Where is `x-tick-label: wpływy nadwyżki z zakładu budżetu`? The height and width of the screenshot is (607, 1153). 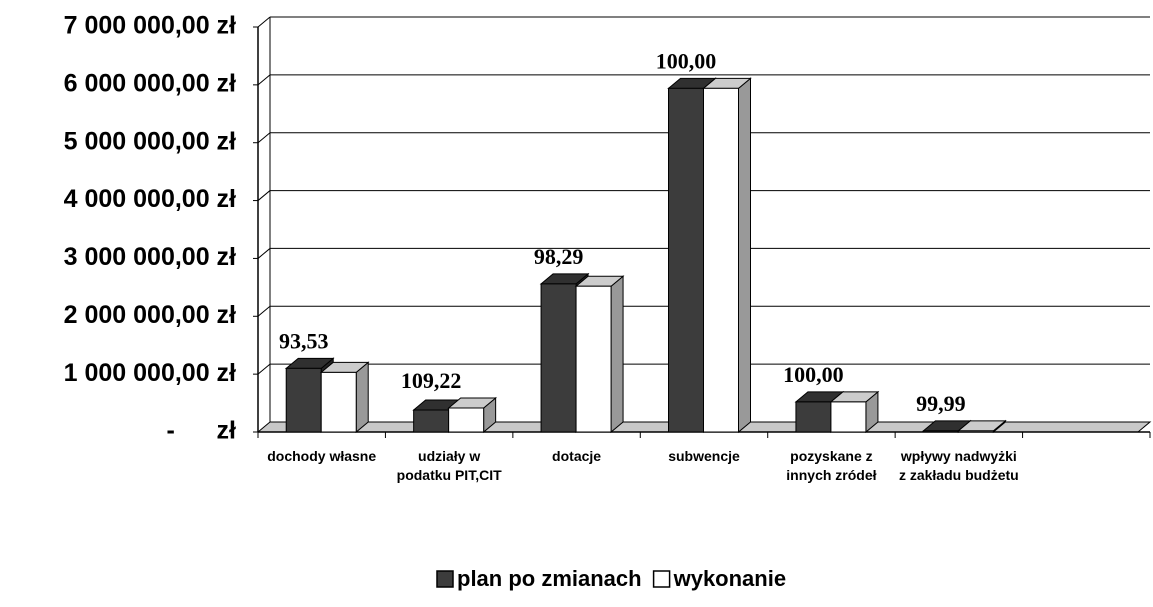
x-tick-label: wpływy nadwyżki z zakładu budżetu is located at coordinates (958, 465).